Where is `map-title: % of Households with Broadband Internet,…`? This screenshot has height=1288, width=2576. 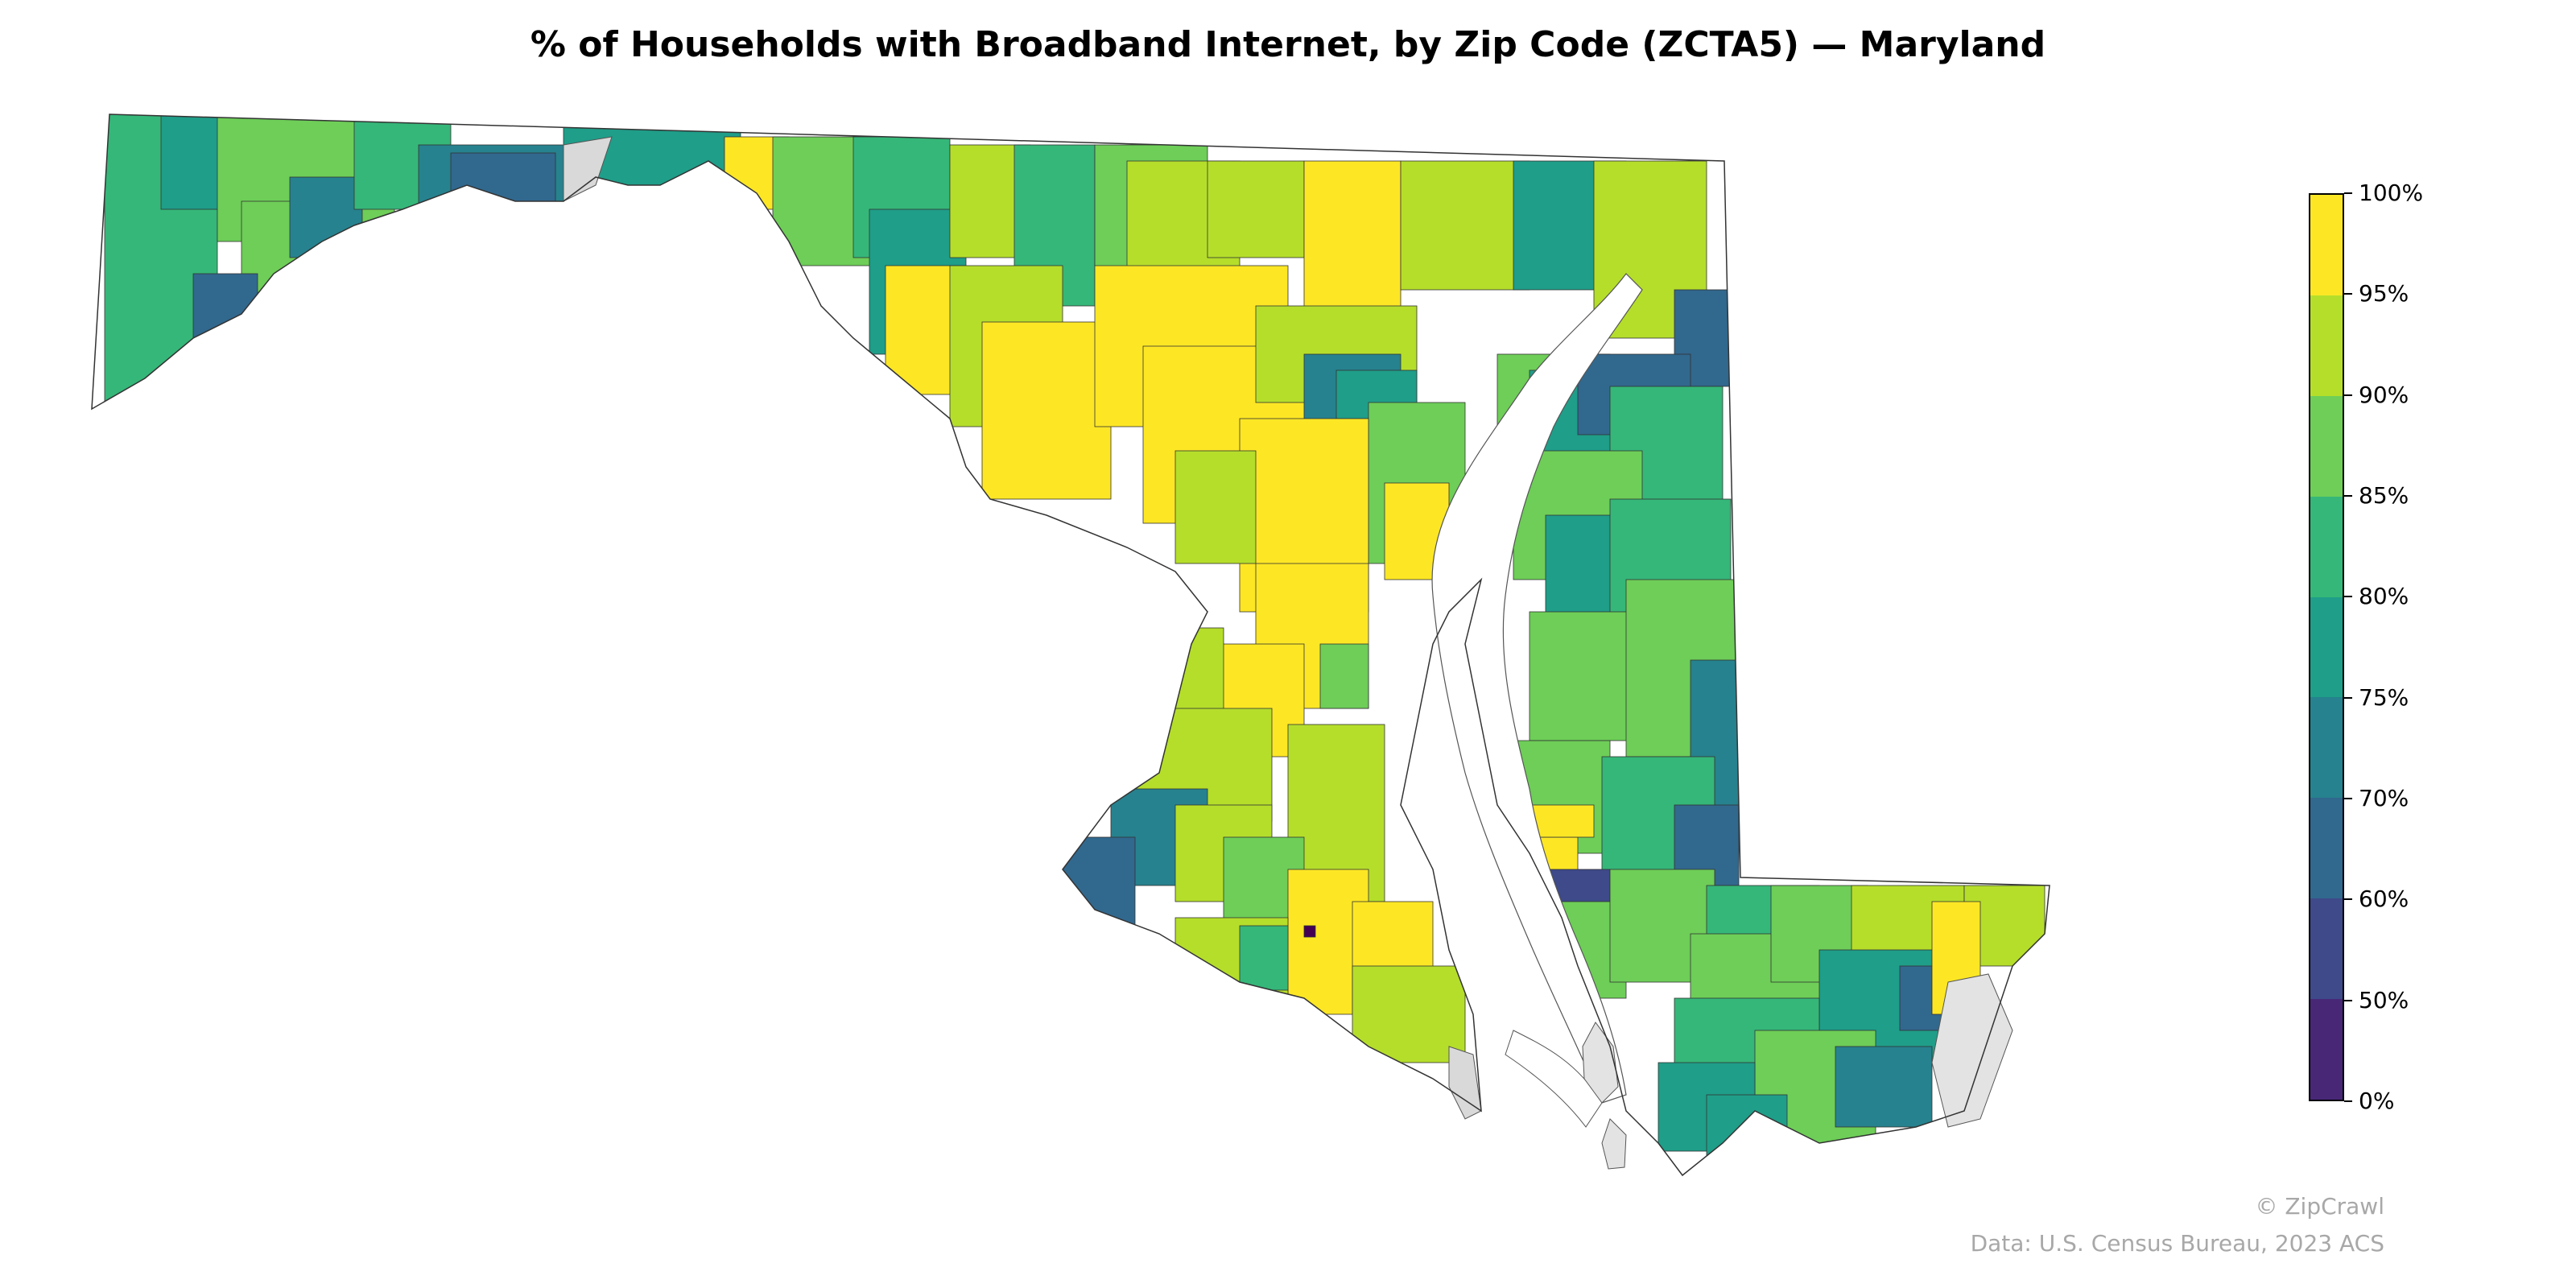 map-title: % of Households with Broadband Internet,… is located at coordinates (1288, 44).